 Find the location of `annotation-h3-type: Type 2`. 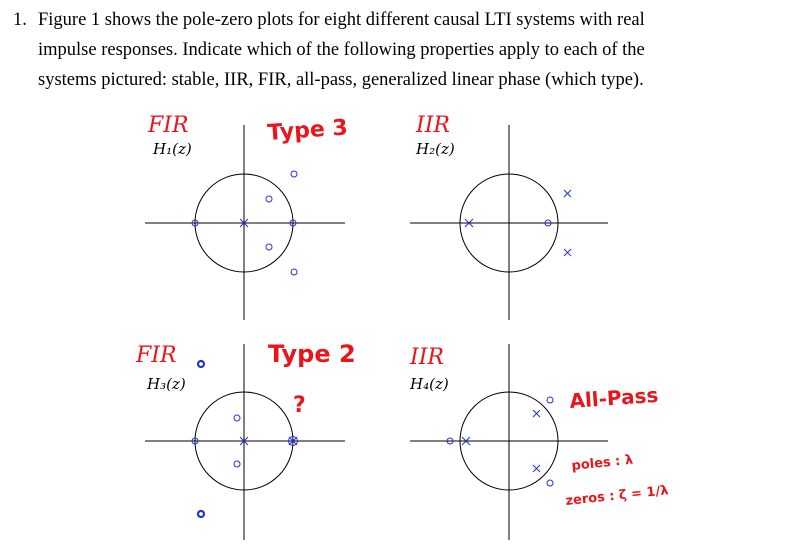

annotation-h3-type: Type 2 is located at coordinates (312, 354).